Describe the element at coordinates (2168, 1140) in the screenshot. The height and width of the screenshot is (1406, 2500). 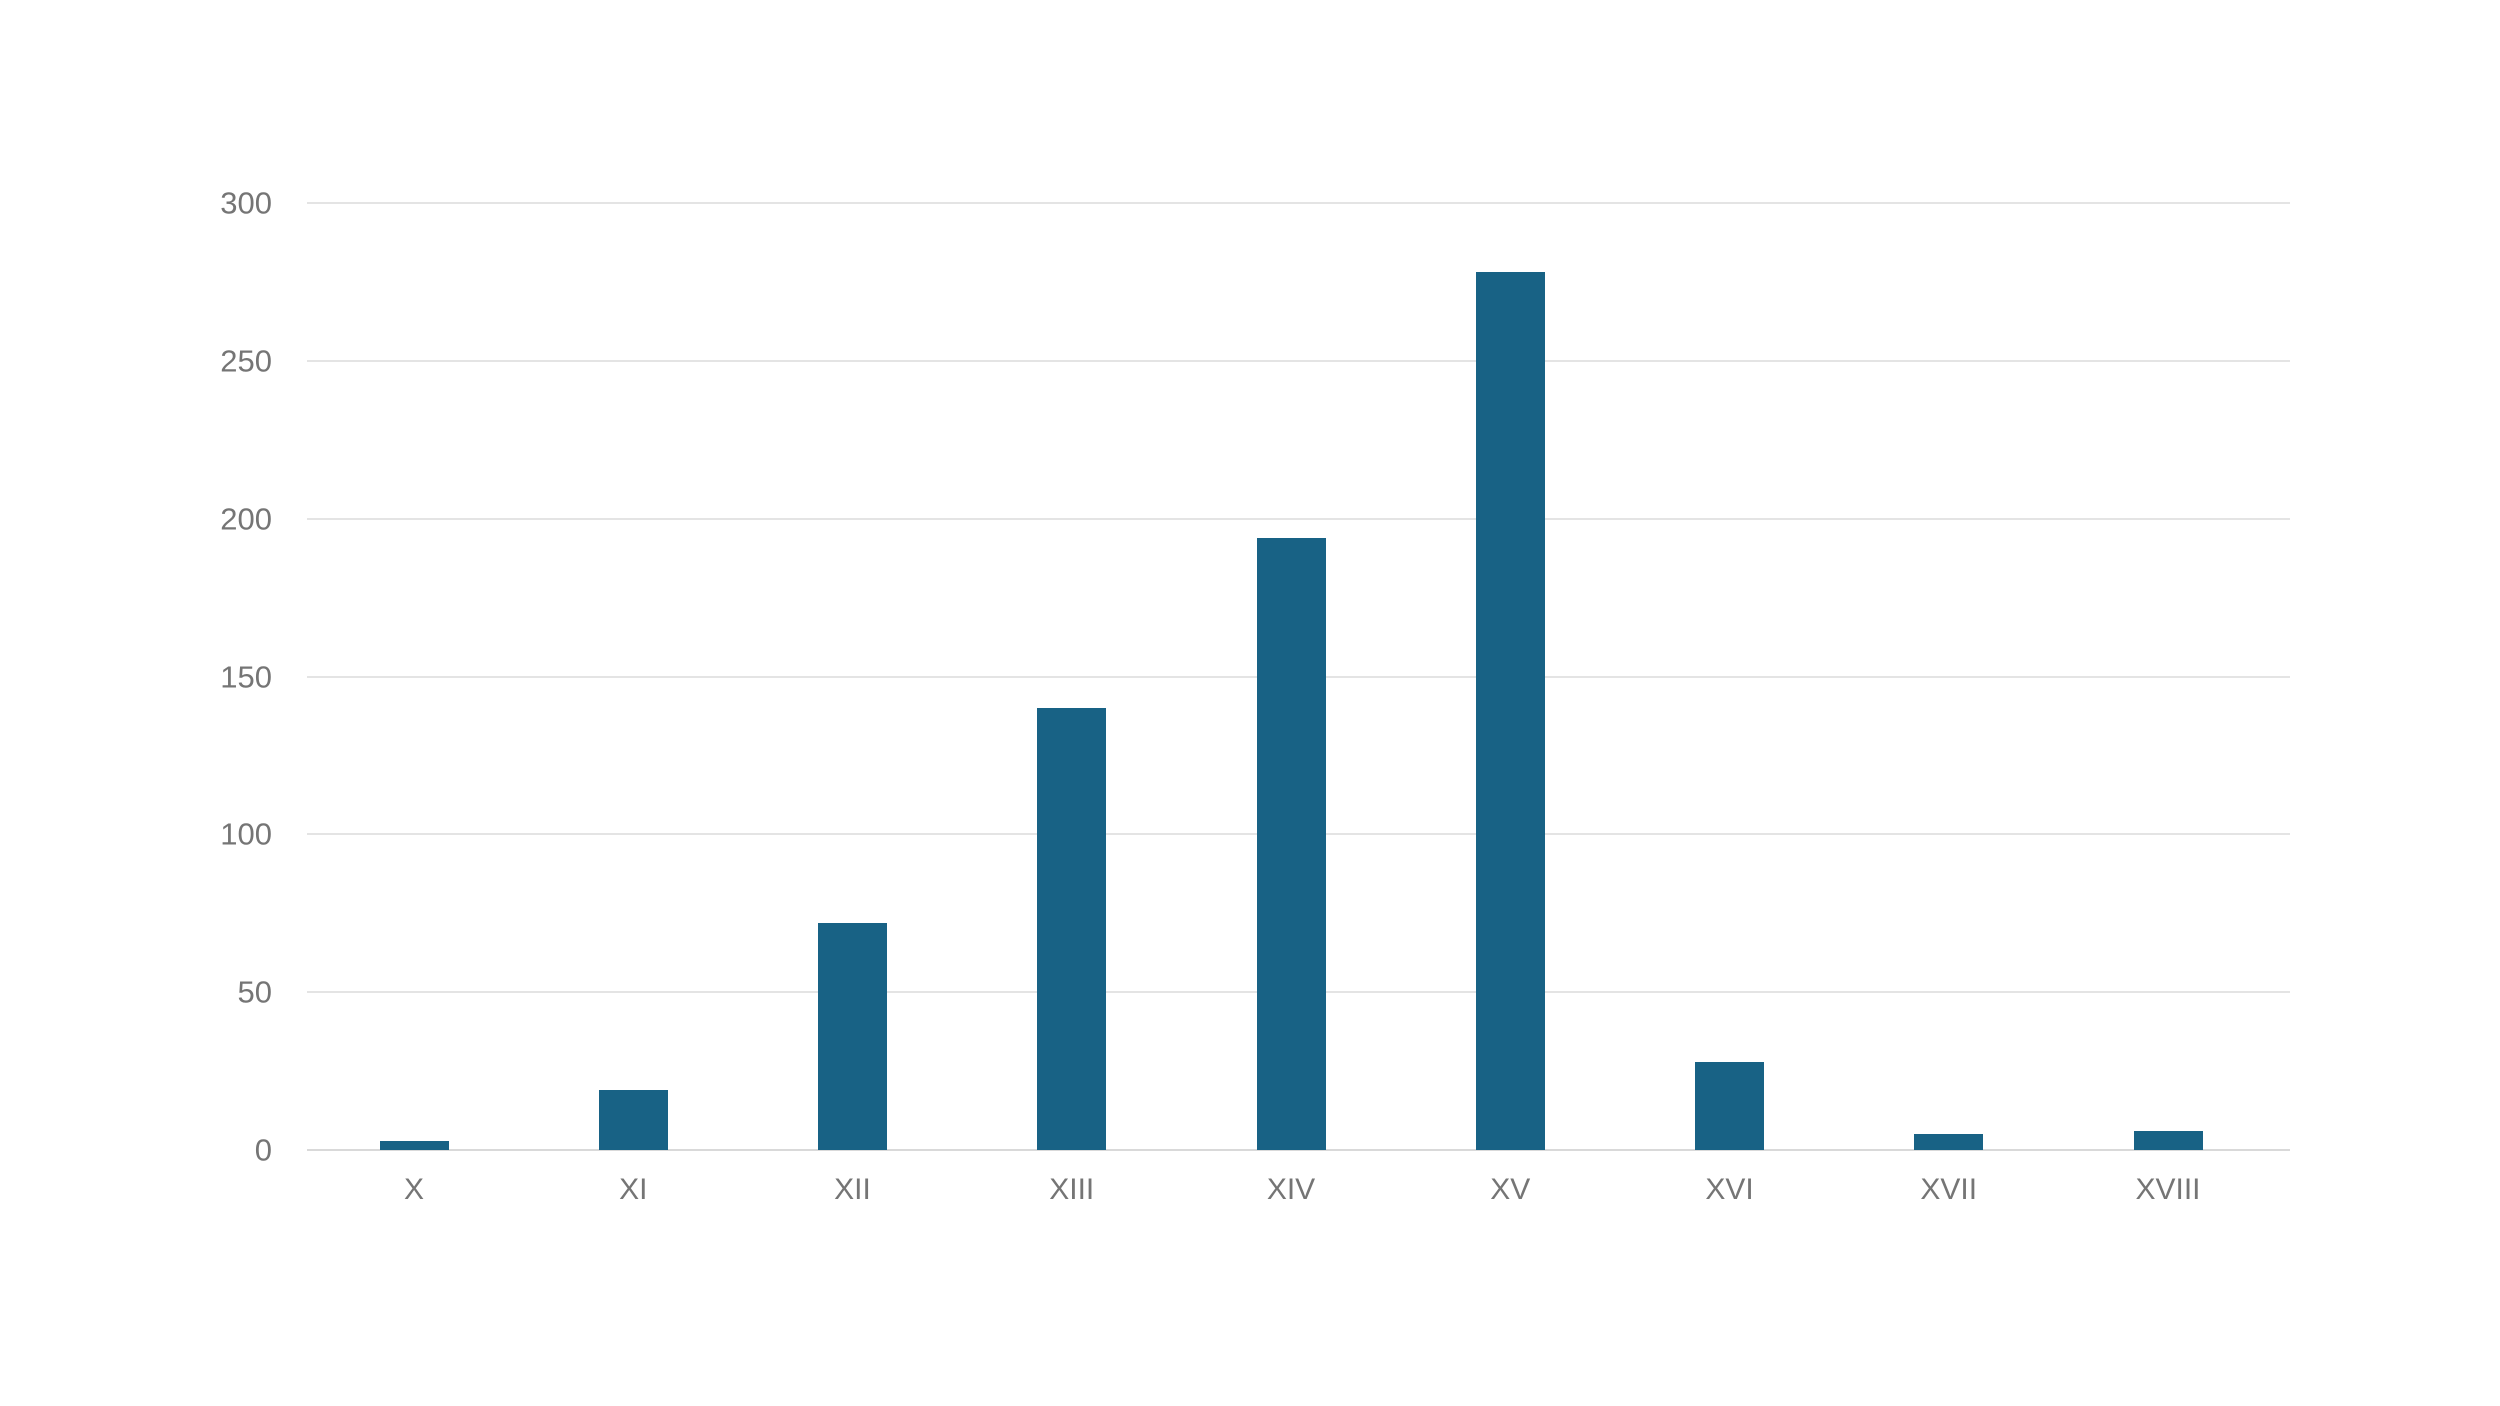
I see `bar-xviii` at that location.